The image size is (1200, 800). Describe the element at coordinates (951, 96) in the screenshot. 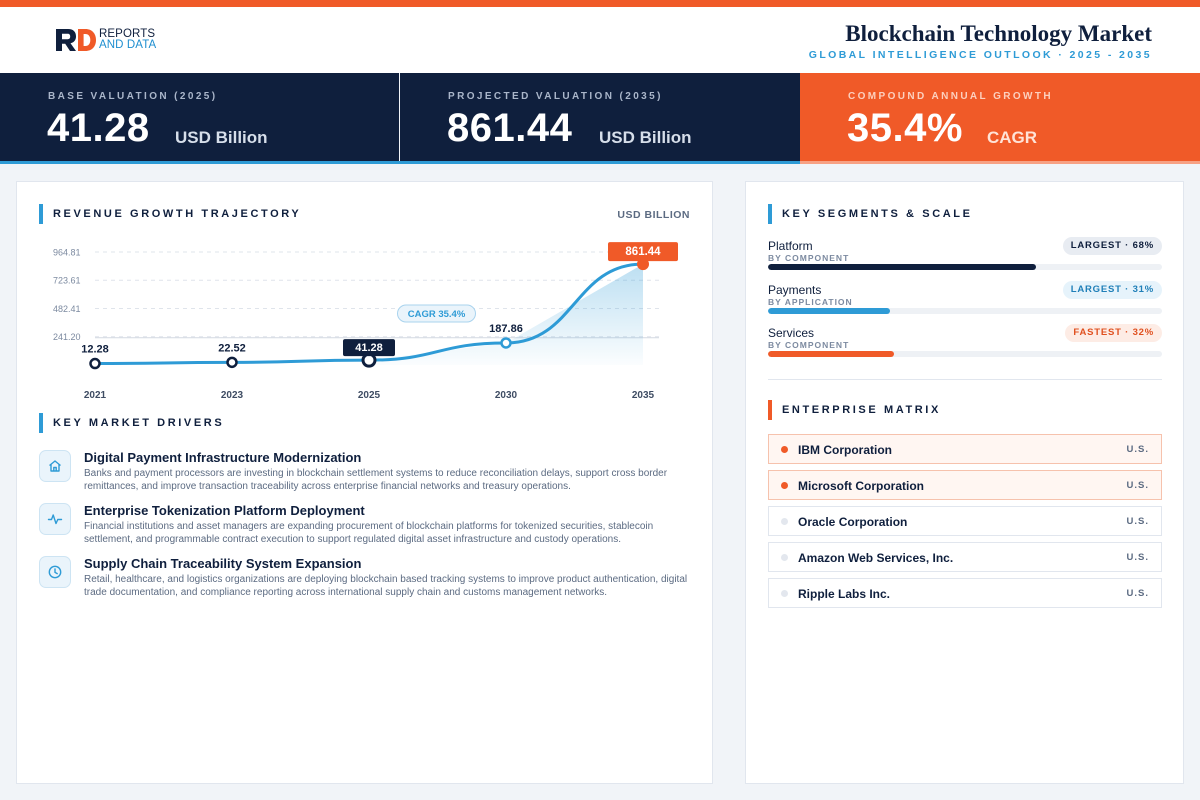

I see `kpi-label: COMPOUND ANNUAL GROWTH` at that location.